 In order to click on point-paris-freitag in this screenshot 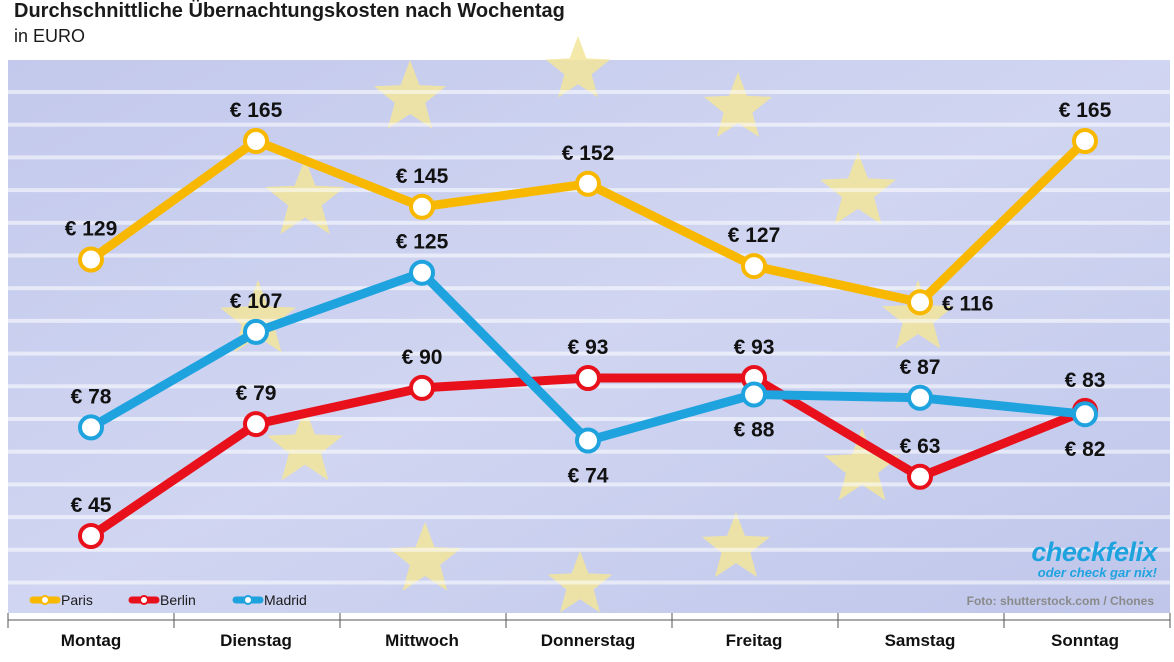, I will do `click(754, 266)`.